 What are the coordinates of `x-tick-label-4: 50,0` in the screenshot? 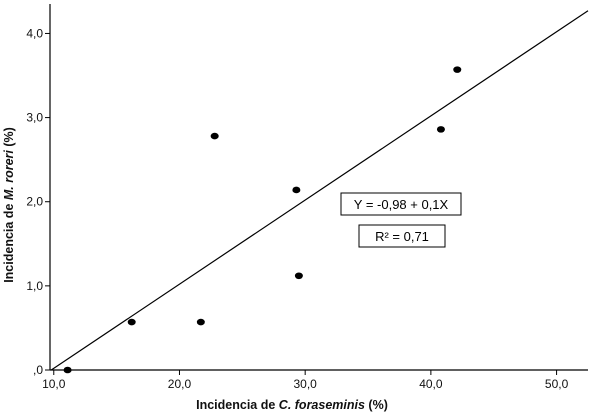 It's located at (557, 384).